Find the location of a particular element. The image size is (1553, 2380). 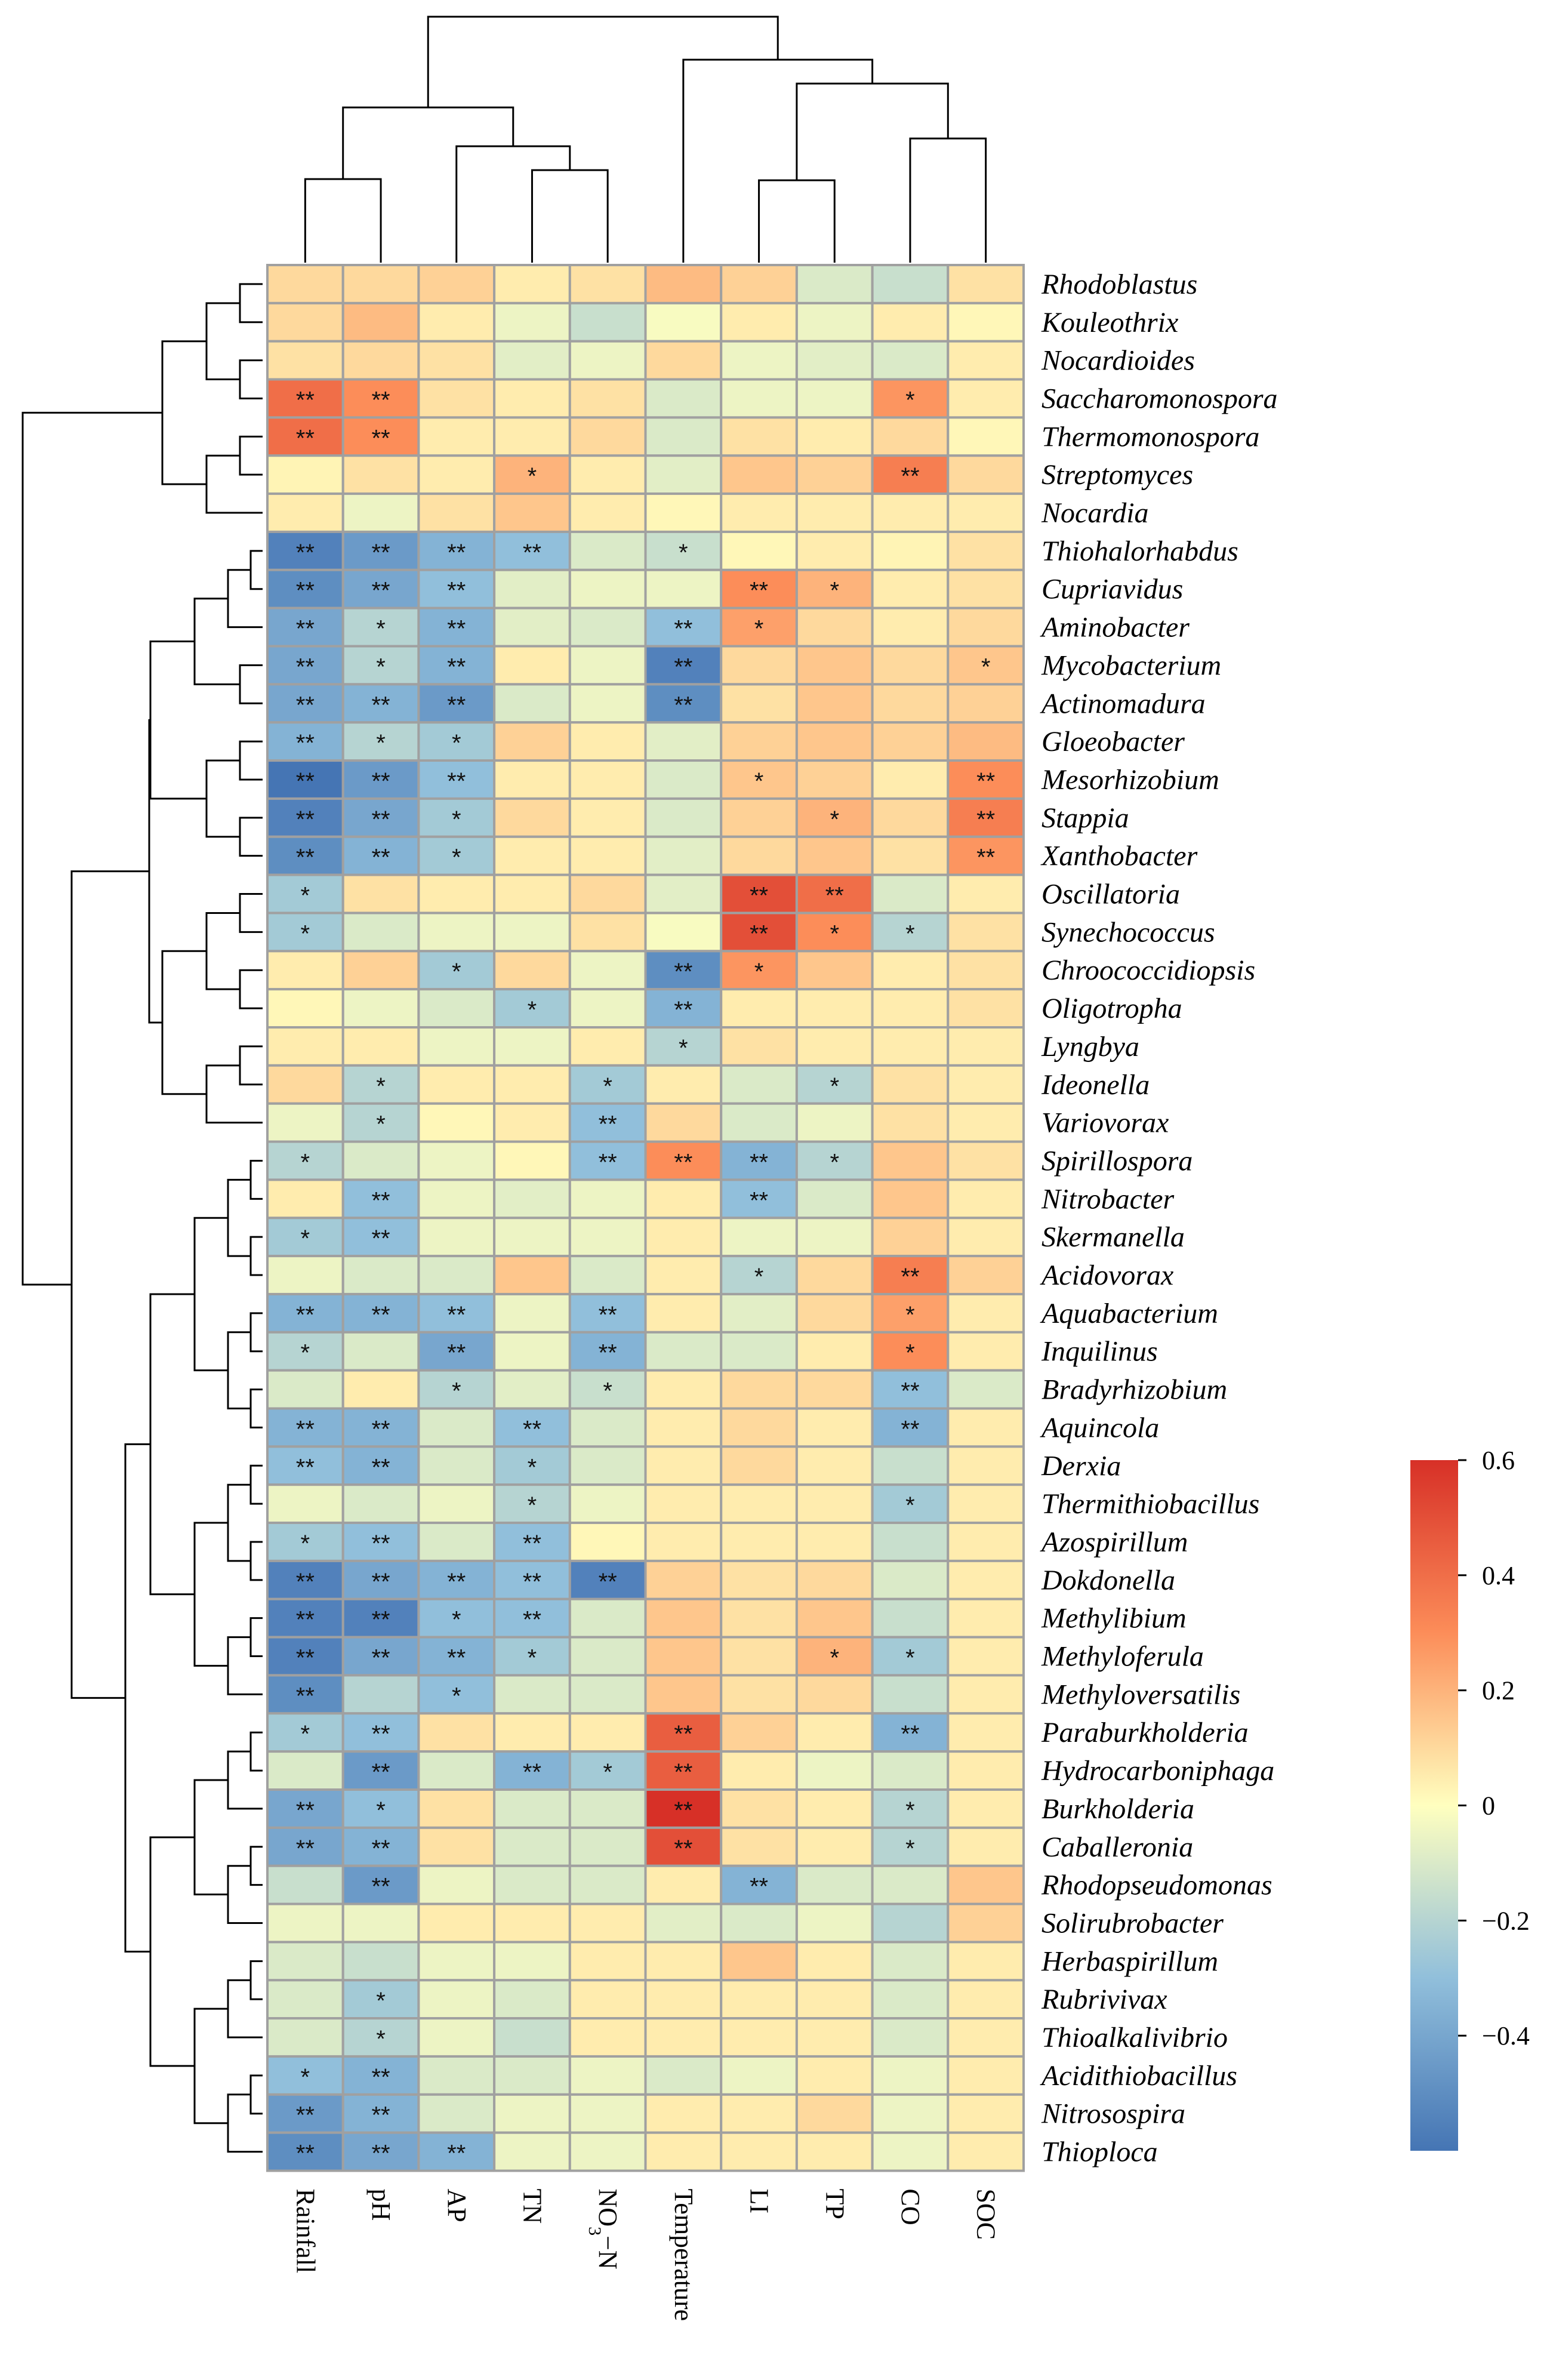

row-label: Derxia is located at coordinates (1081, 1466).